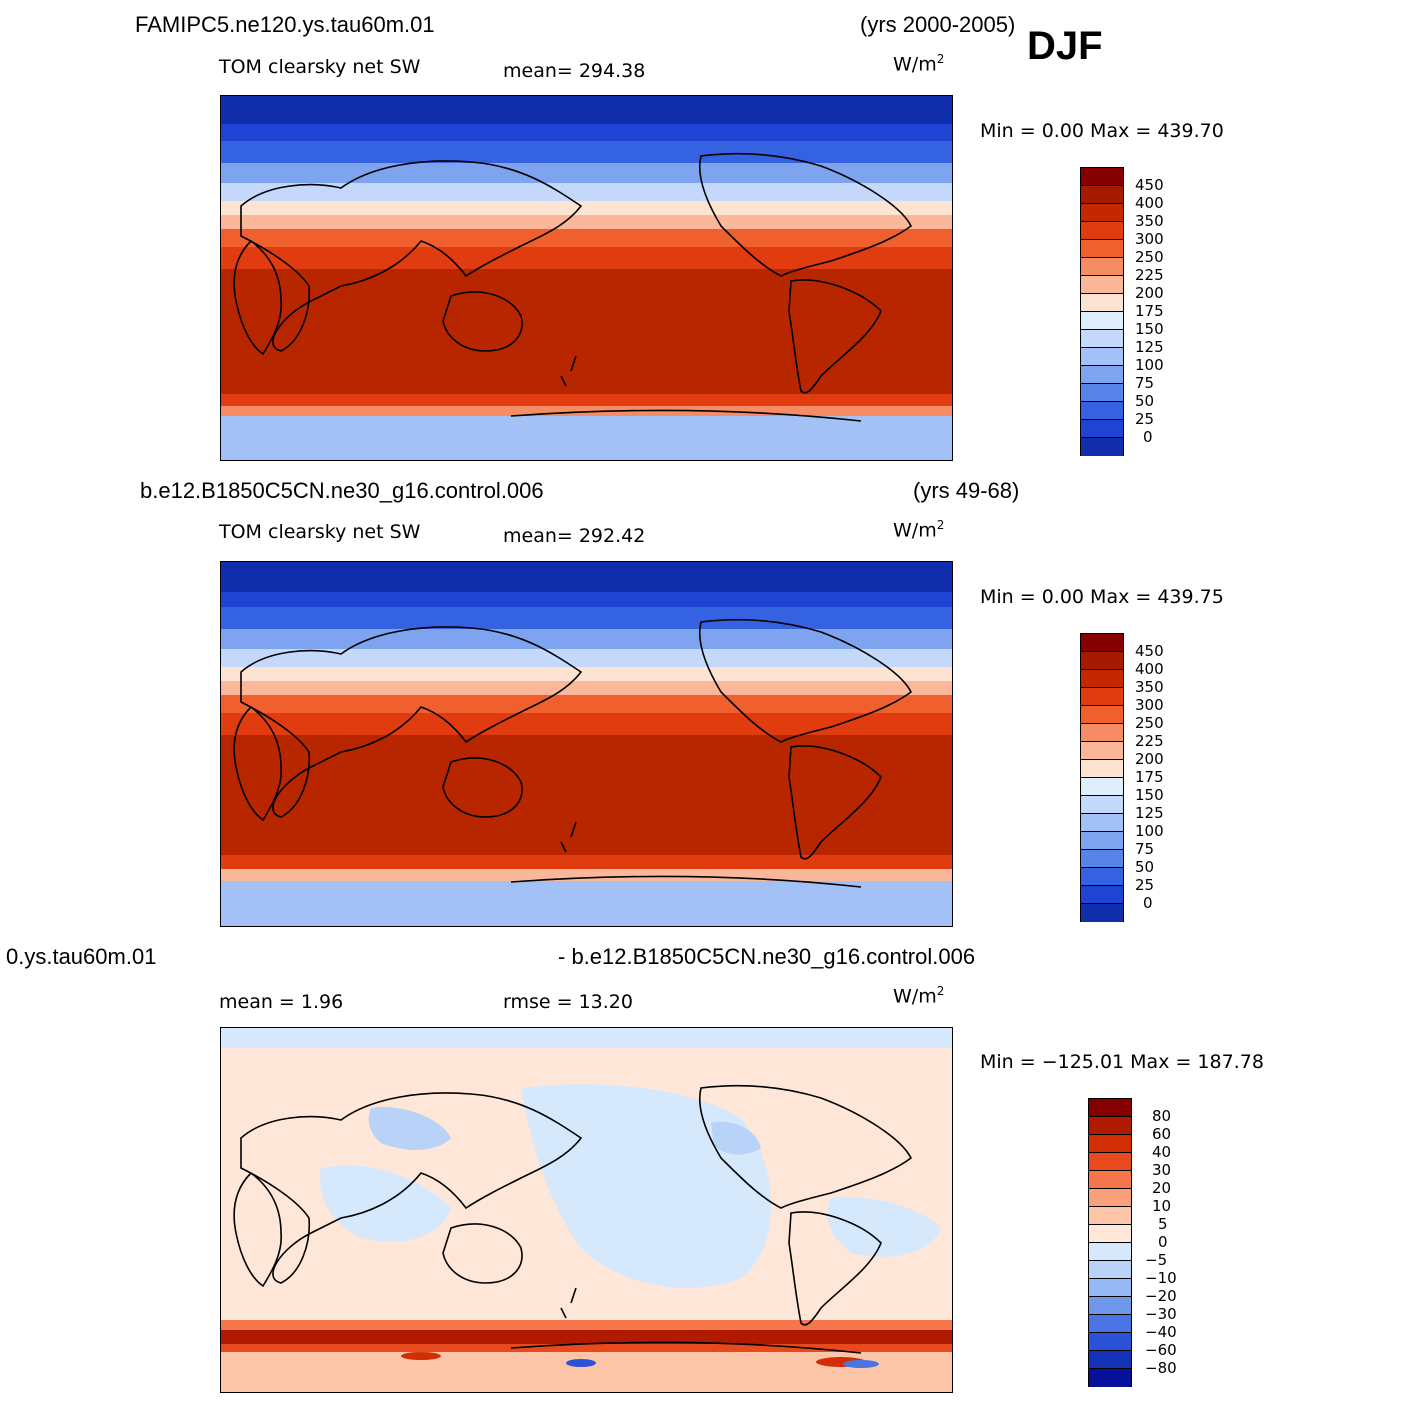 The image size is (1408, 1408). Describe the element at coordinates (1149, 185) in the screenshot. I see `cb1-label: 450` at that location.